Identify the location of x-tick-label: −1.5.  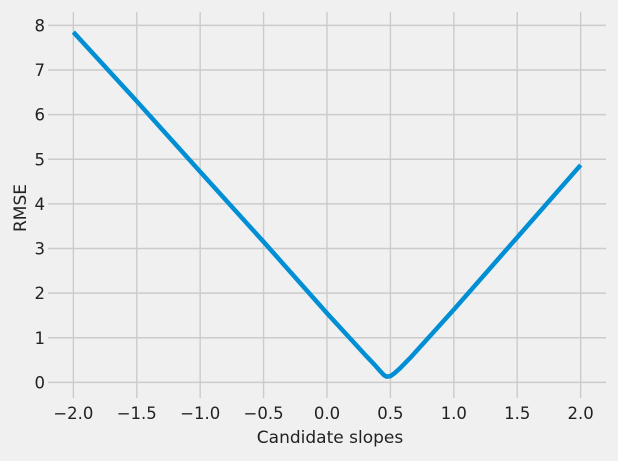
(137, 413).